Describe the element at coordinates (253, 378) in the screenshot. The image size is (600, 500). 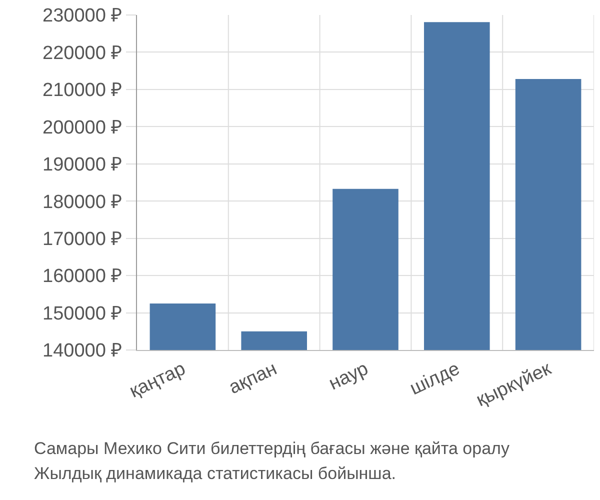
I see `x-tick-label: ақпан` at that location.